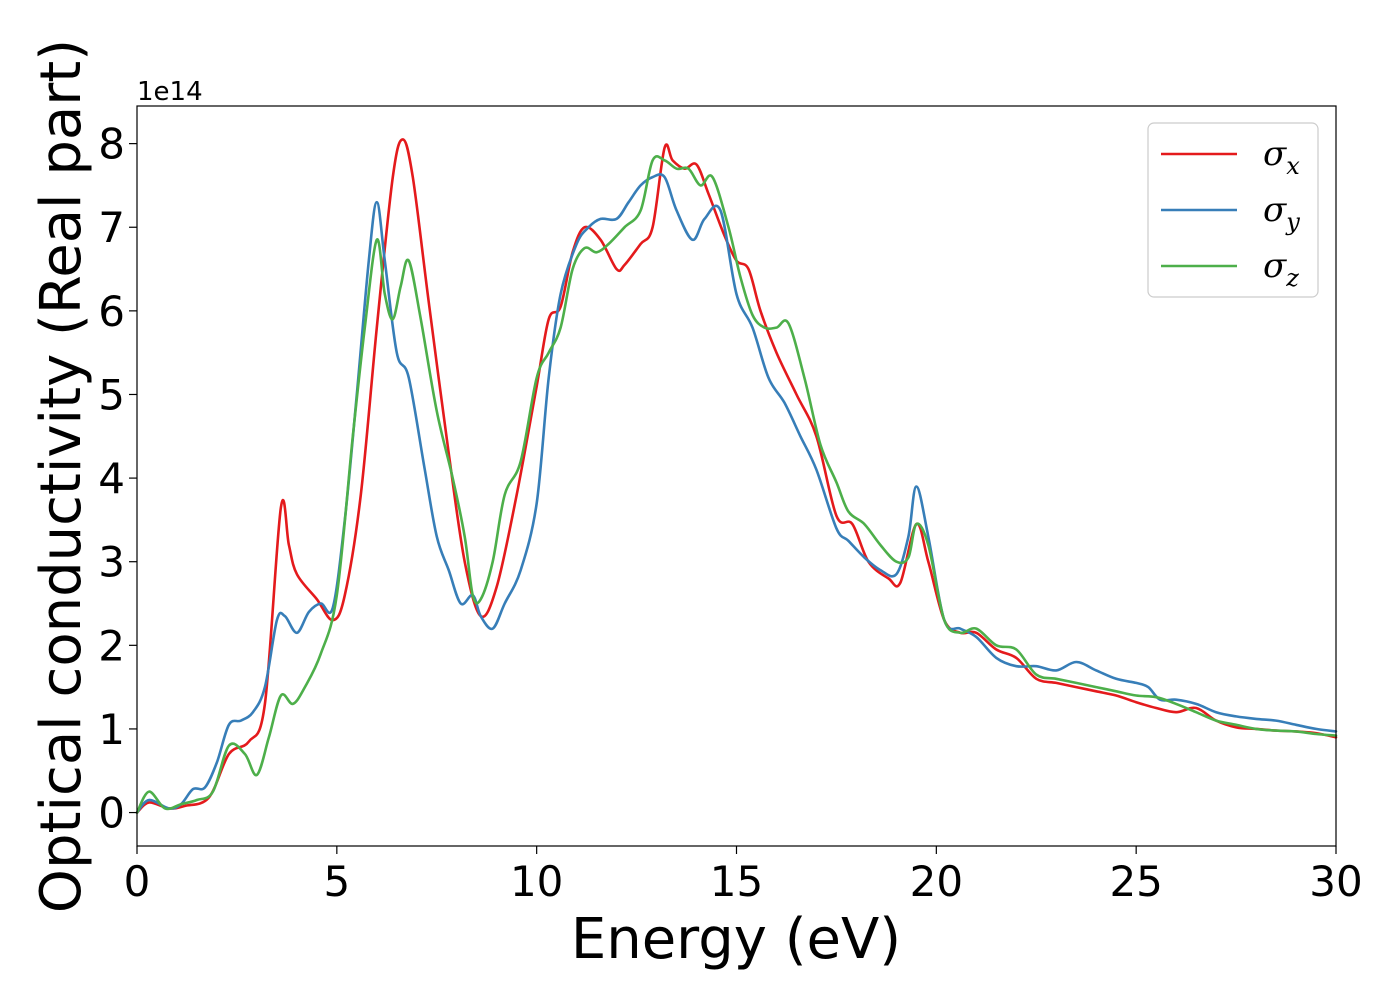 This screenshot has width=1400, height=1000. Describe the element at coordinates (61, 476) in the screenshot. I see `y-axis-title: Optical conductivity (Real part)` at that location.